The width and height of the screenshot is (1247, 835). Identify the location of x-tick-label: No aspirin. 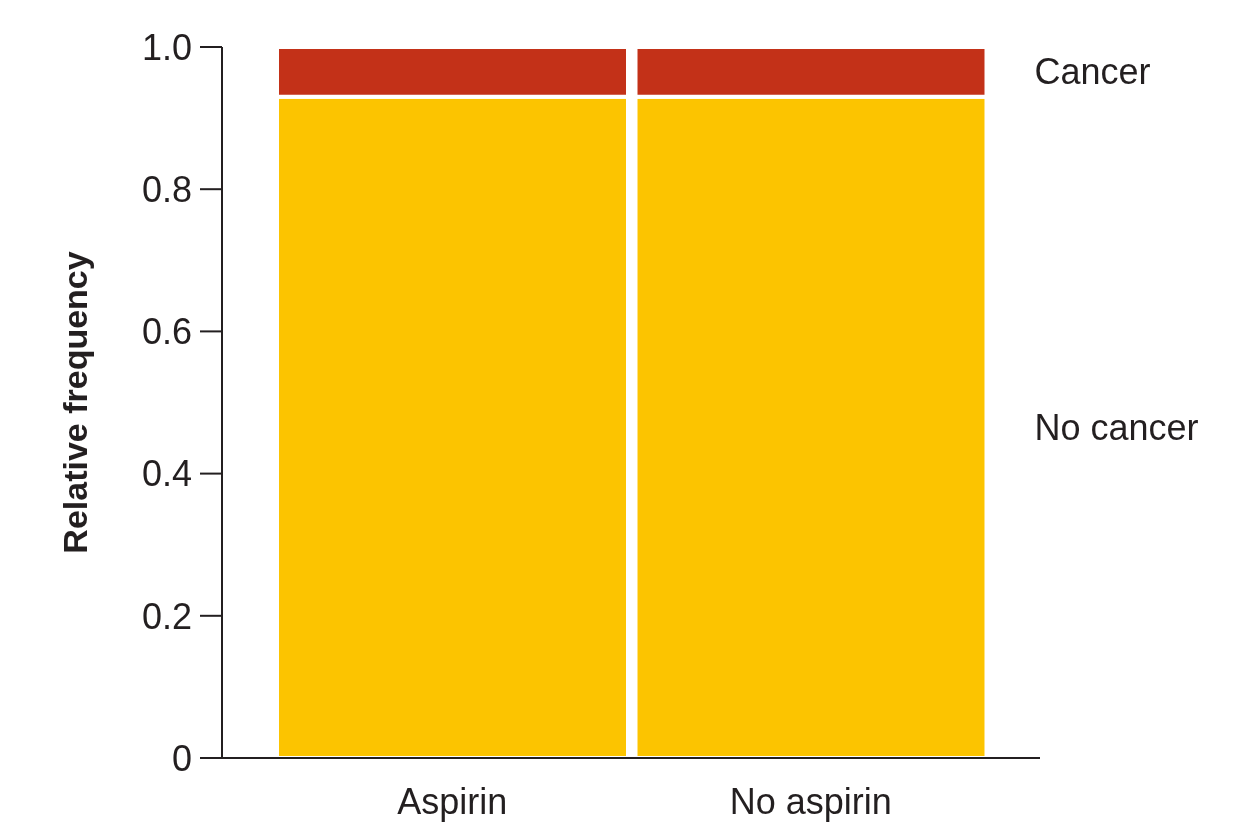
(810, 801).